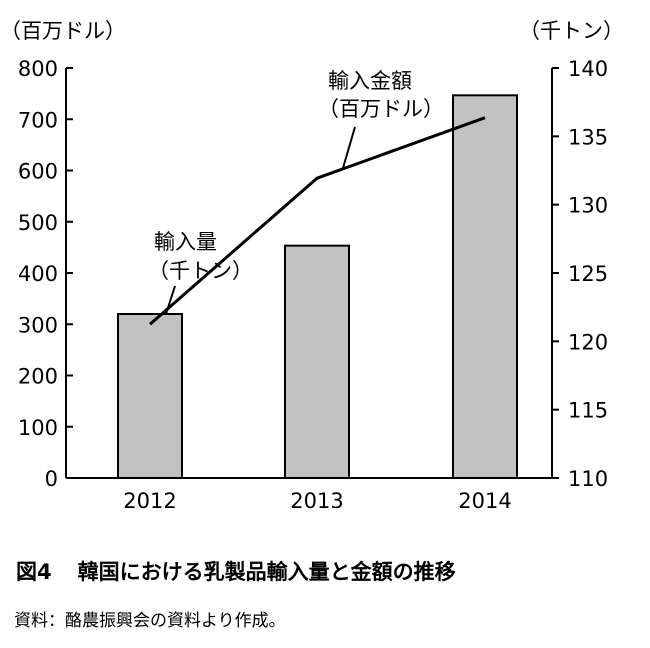 The height and width of the screenshot is (648, 650). Describe the element at coordinates (349, 147) in the screenshot. I see `line-label-leader` at that location.